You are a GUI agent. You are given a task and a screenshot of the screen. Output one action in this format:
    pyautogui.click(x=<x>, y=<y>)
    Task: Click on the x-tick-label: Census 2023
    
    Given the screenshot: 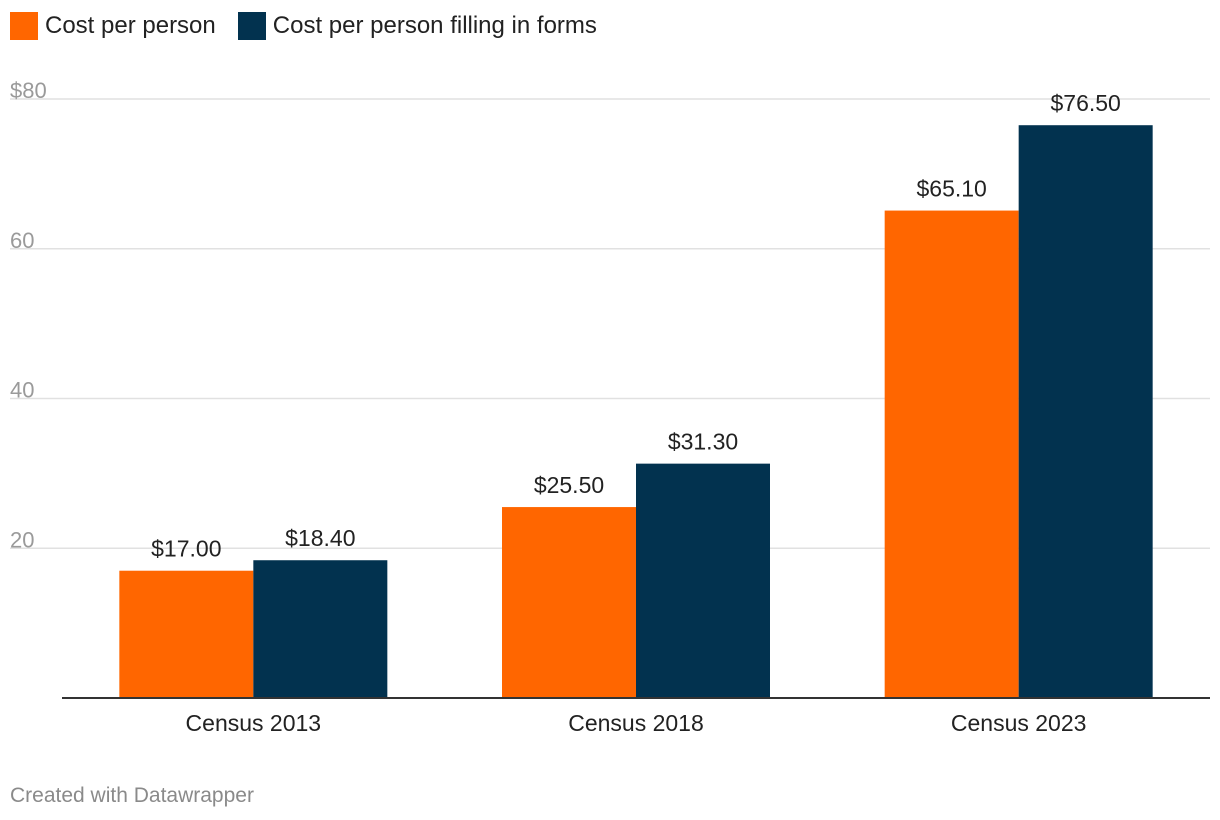 What is the action you would take?
    pyautogui.click(x=1019, y=723)
    